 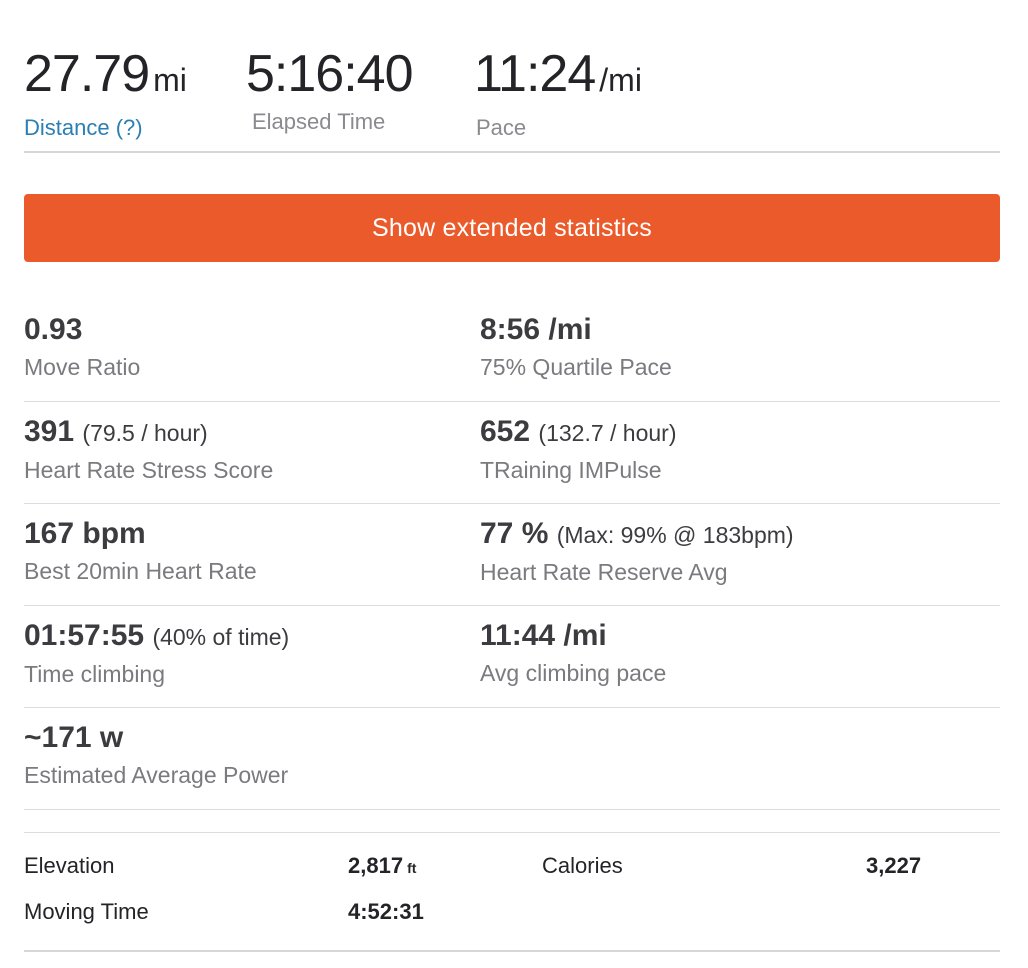 I want to click on pace-value-line: 11:24/mi, so click(x=558, y=77).